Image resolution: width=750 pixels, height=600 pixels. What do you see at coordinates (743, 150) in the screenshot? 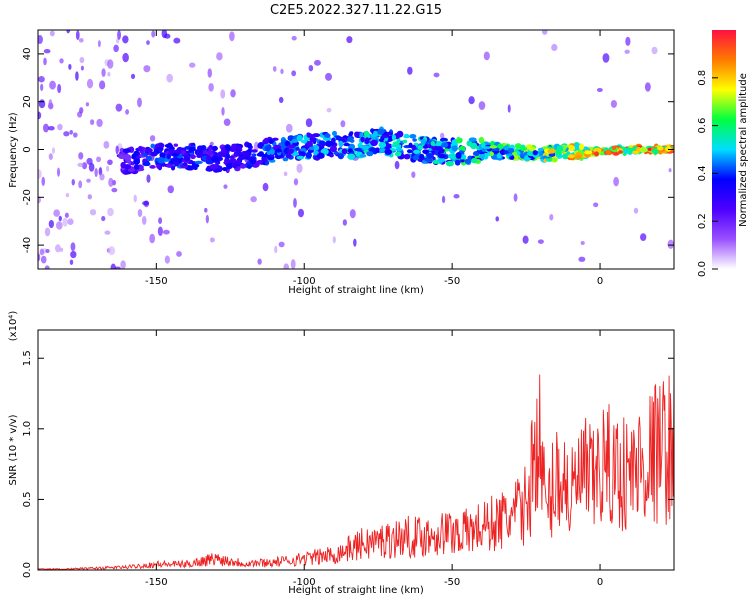
I see `colorbar-label: Normalized spectral amplitude` at bounding box center [743, 150].